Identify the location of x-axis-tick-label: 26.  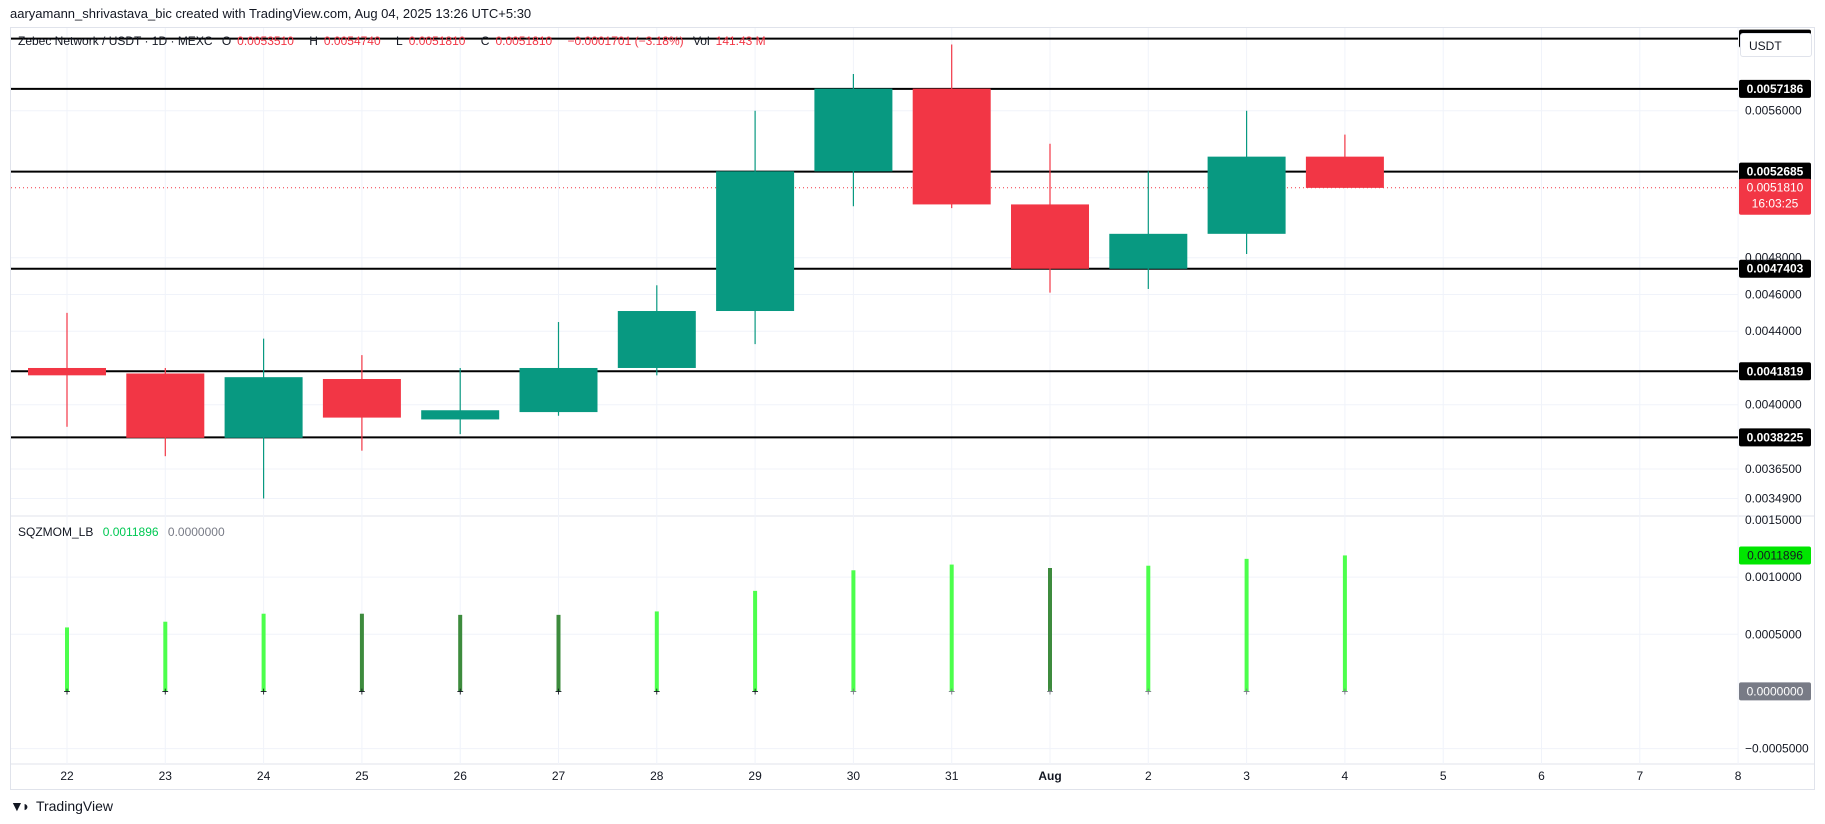
(461, 776).